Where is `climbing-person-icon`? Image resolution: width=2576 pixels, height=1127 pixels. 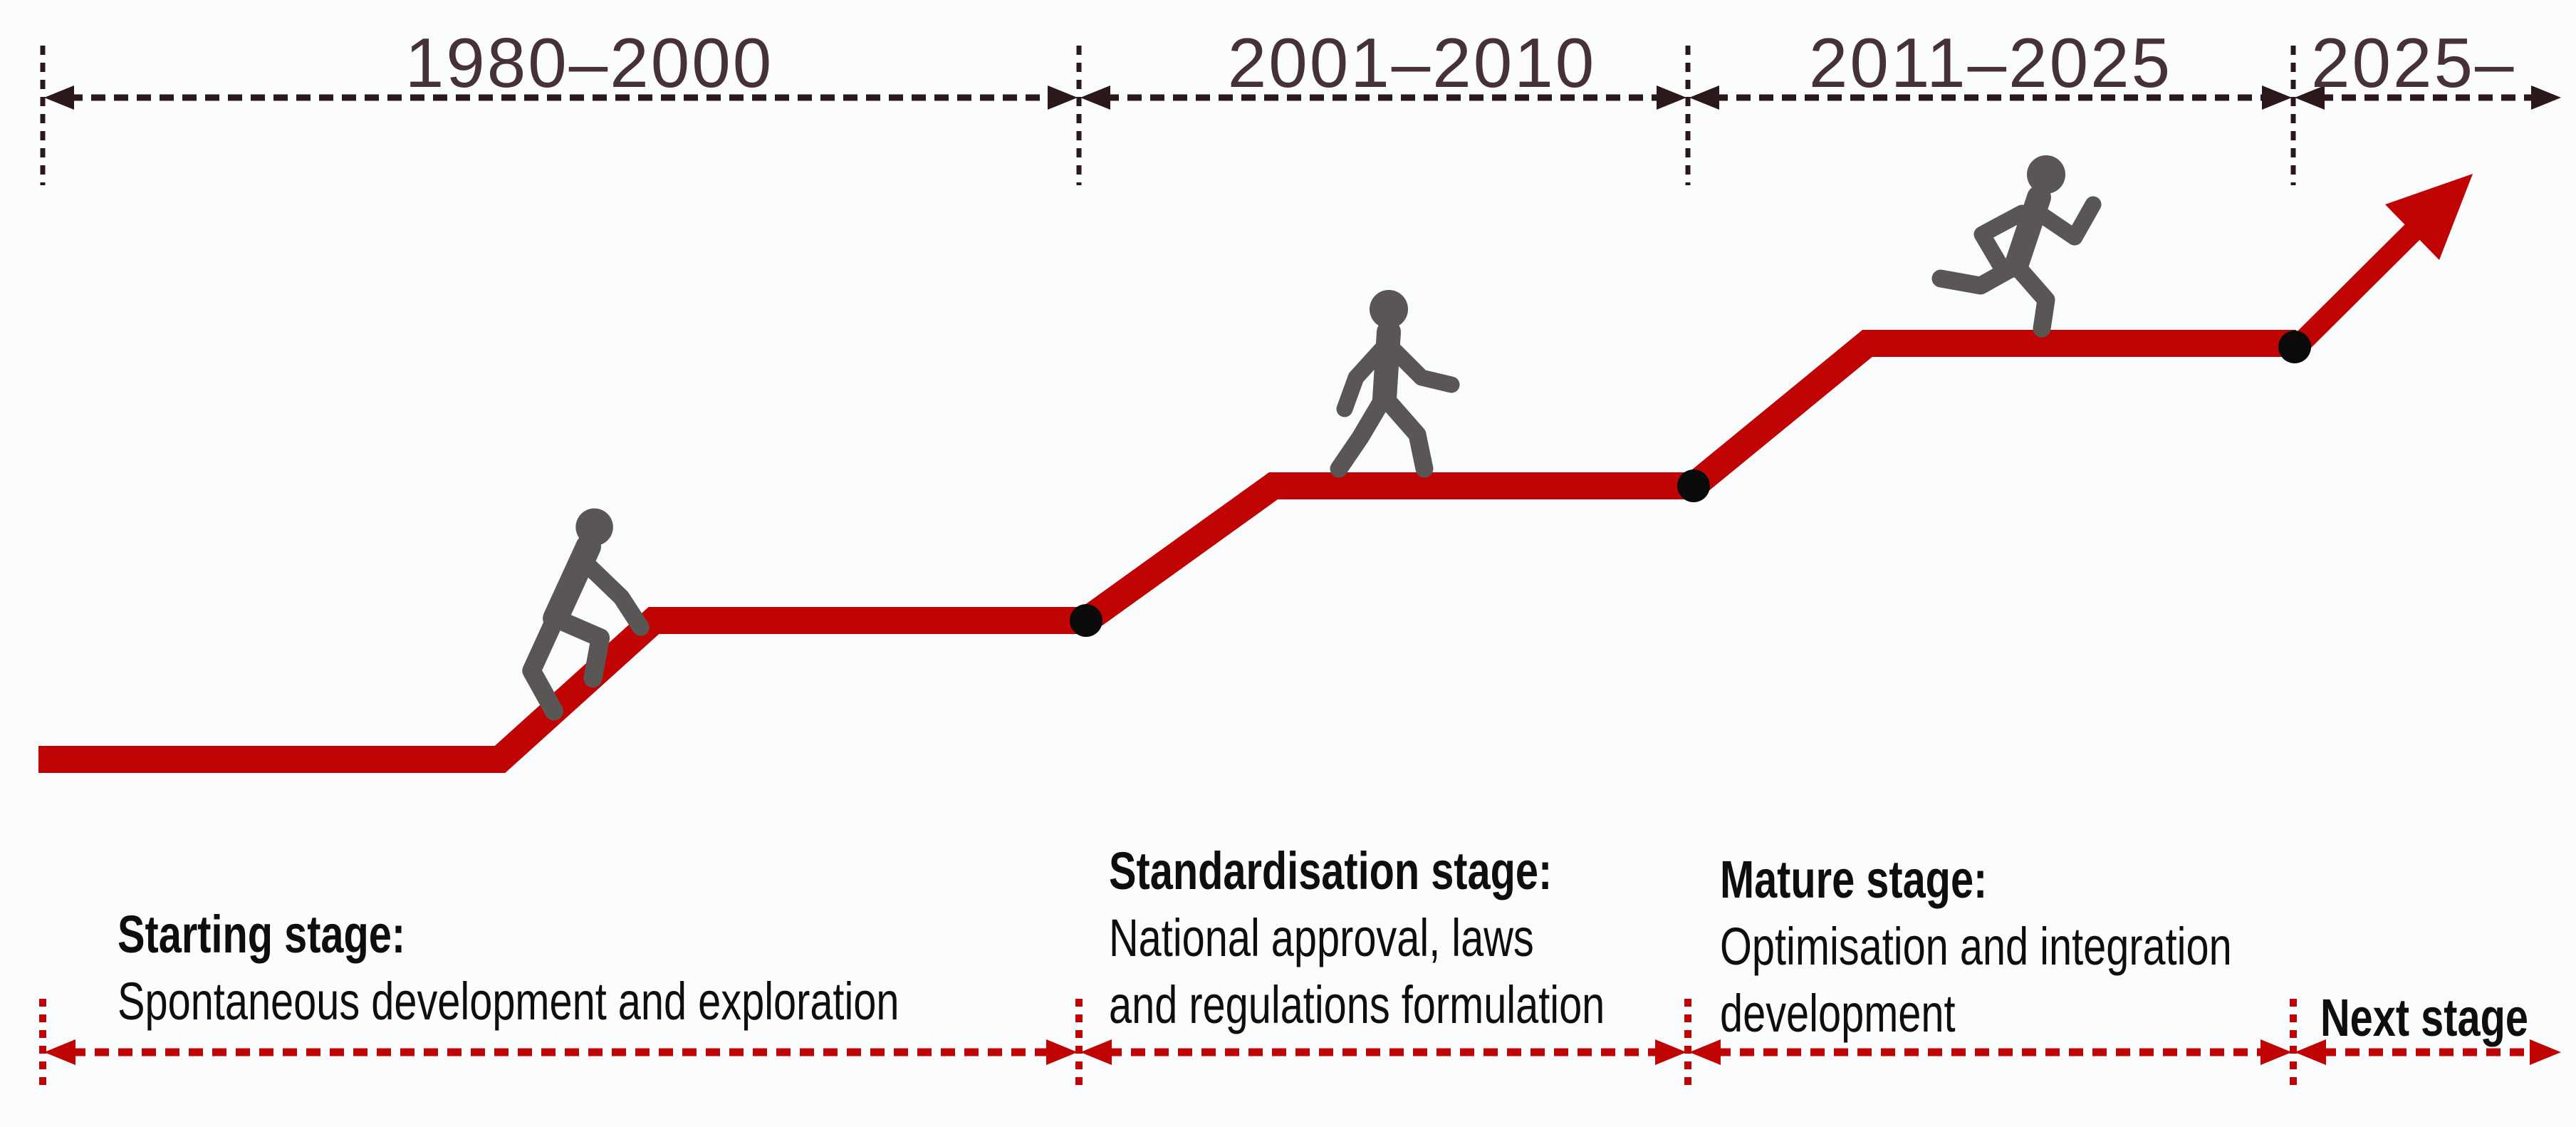 climbing-person-icon is located at coordinates (586, 614).